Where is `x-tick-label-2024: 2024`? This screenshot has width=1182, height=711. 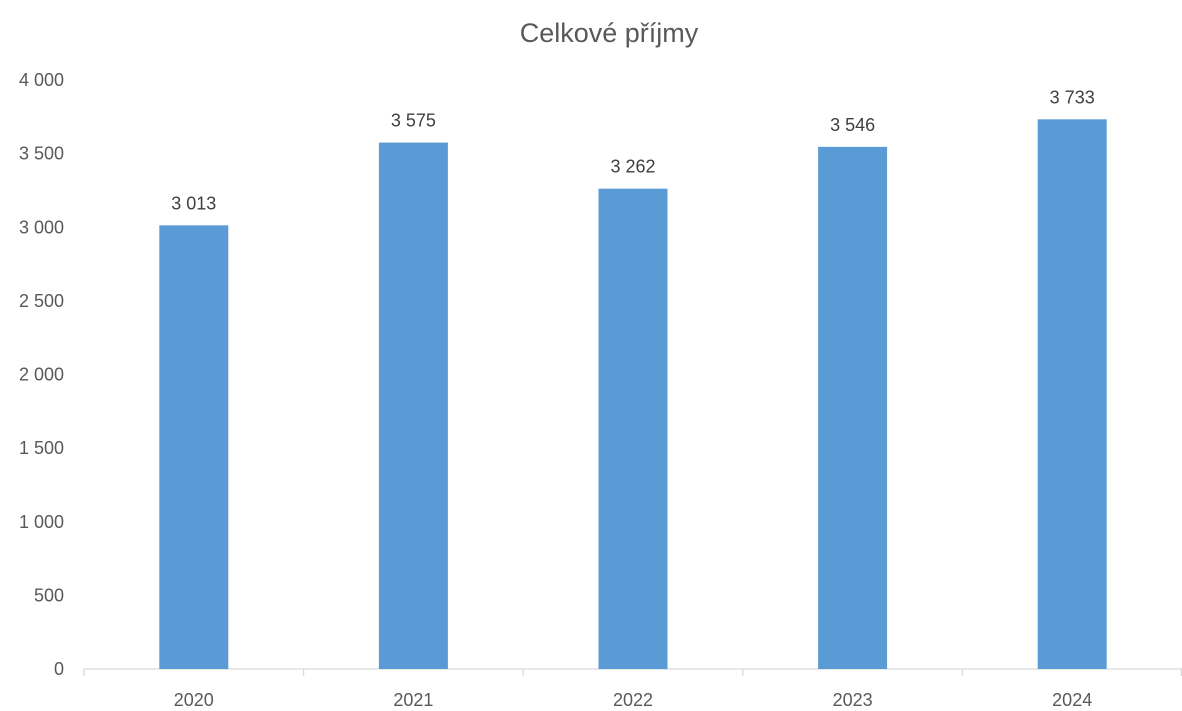
x-tick-label-2024: 2024 is located at coordinates (1072, 700).